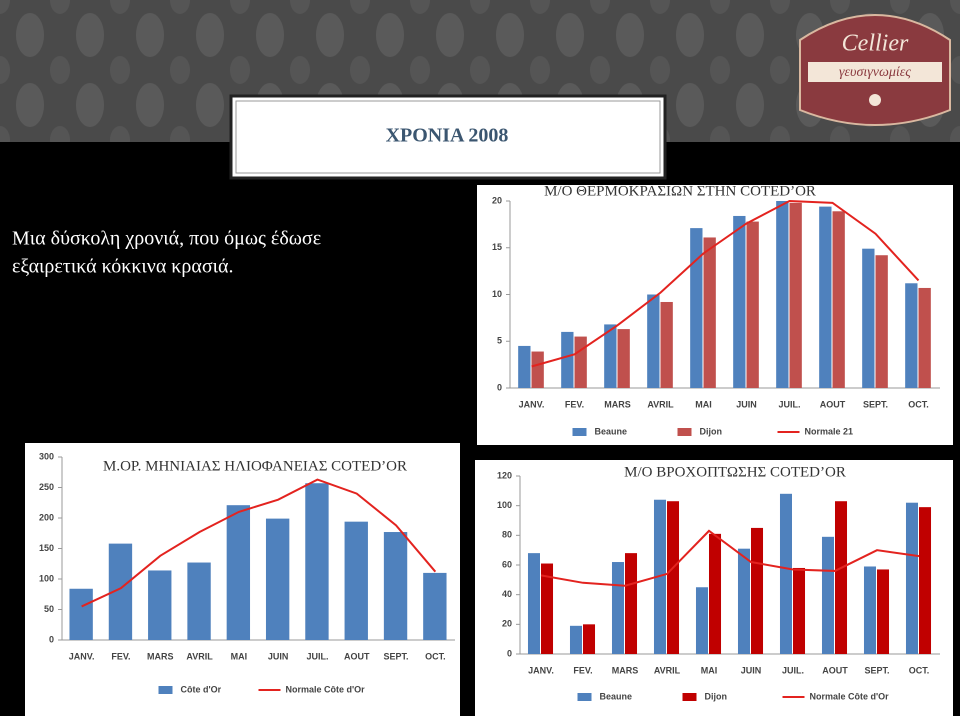  What do you see at coordinates (504, 475) in the screenshot?
I see `y-tick-label: 120` at bounding box center [504, 475].